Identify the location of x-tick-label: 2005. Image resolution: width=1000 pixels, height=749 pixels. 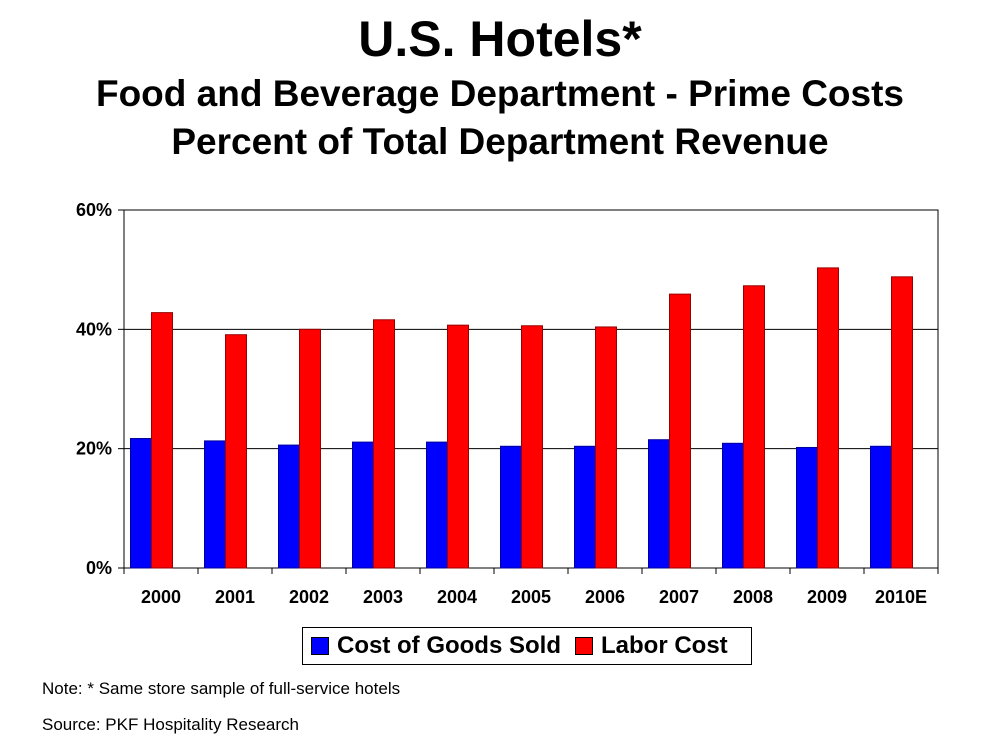
(531, 597).